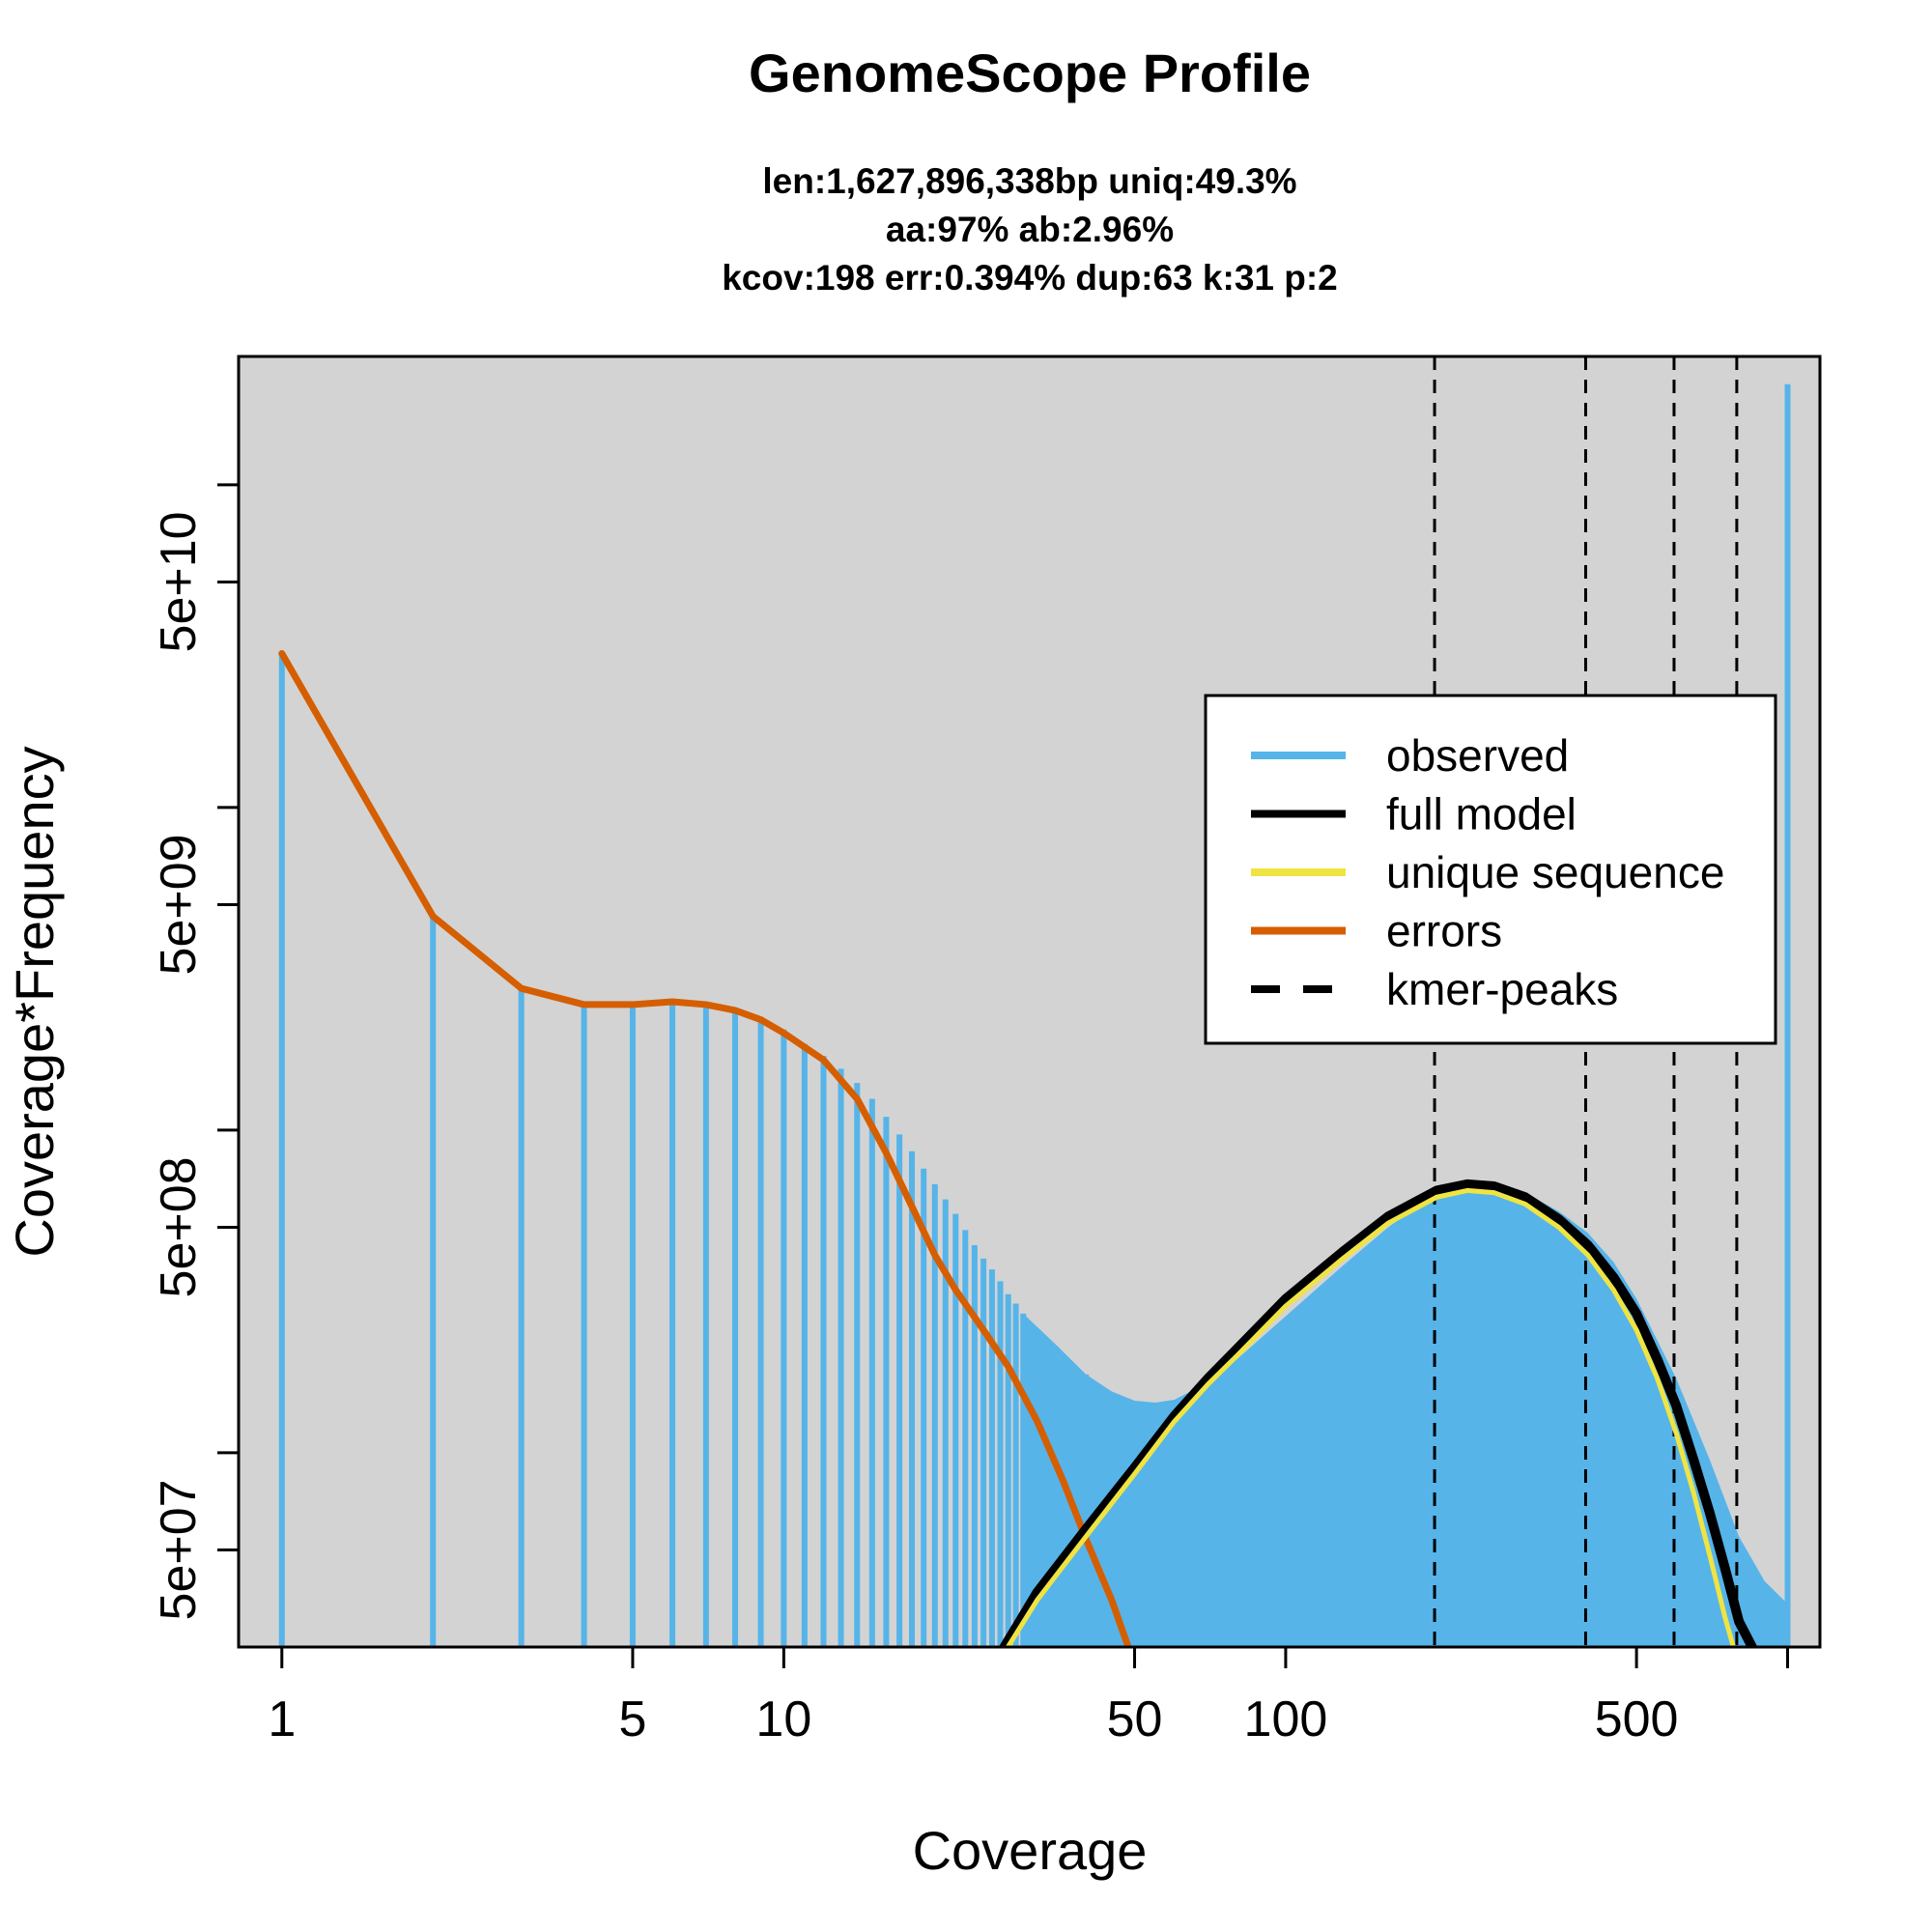  Describe the element at coordinates (1135, 1719) in the screenshot. I see `x-tick-label: 50` at that location.